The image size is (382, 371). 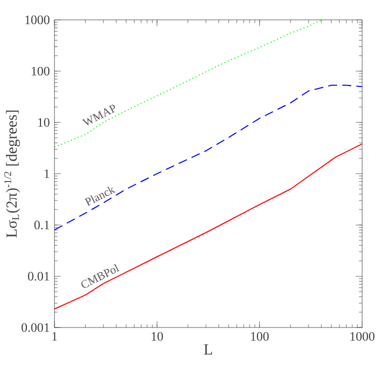 What do you see at coordinates (12, 174) in the screenshot?
I see `y-axis-title: Lσ$_{L}$(2π)$^{-1/2}$ [degrees]` at bounding box center [12, 174].